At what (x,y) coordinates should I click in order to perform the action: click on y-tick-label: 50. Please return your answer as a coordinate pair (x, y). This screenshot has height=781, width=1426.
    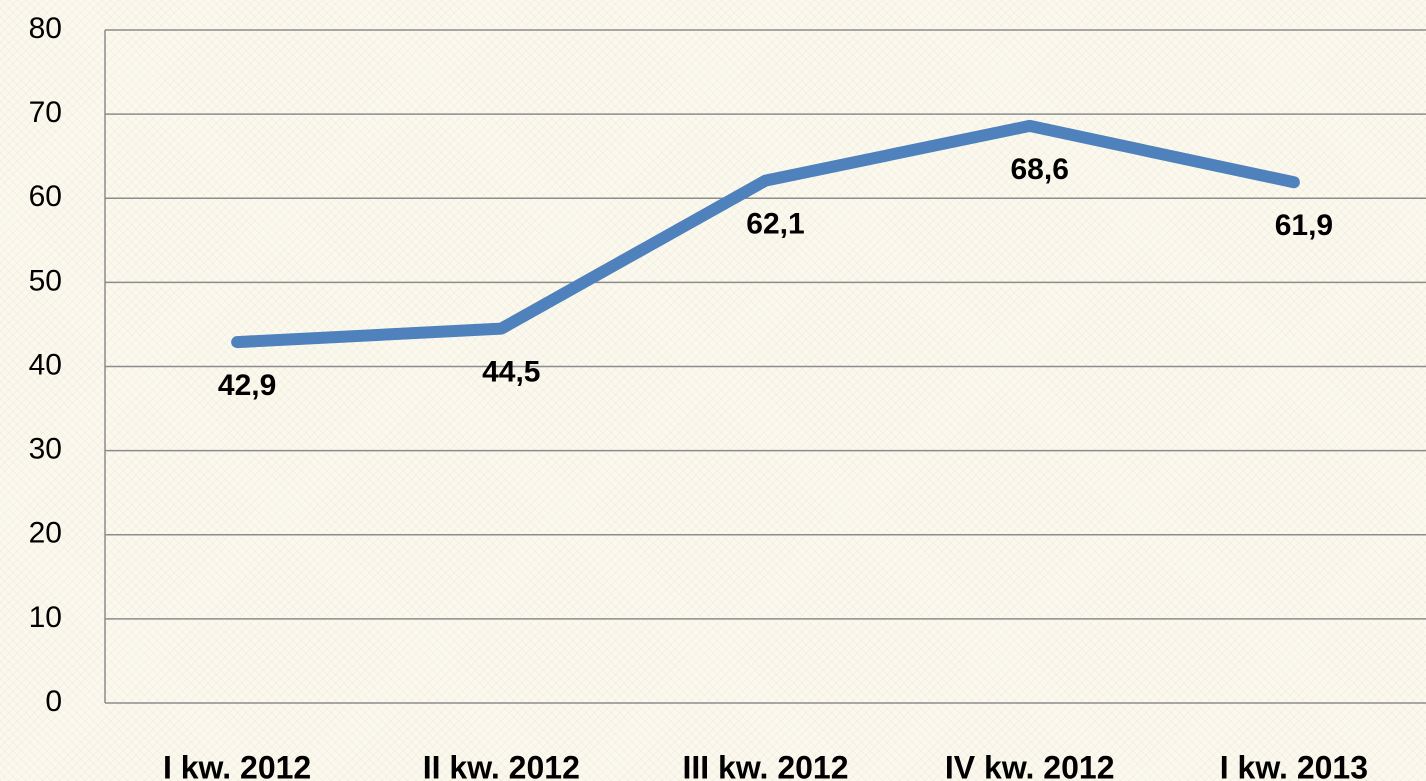
    Looking at the image, I should click on (45, 280).